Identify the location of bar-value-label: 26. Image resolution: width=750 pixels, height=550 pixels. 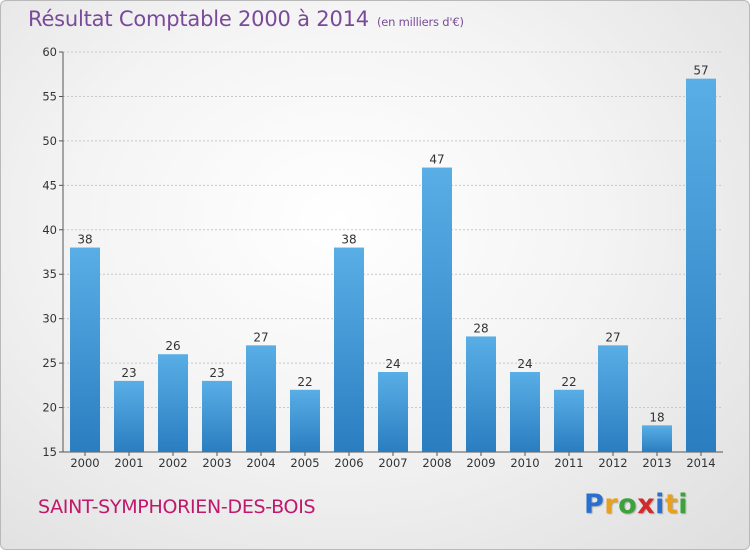
(172, 346).